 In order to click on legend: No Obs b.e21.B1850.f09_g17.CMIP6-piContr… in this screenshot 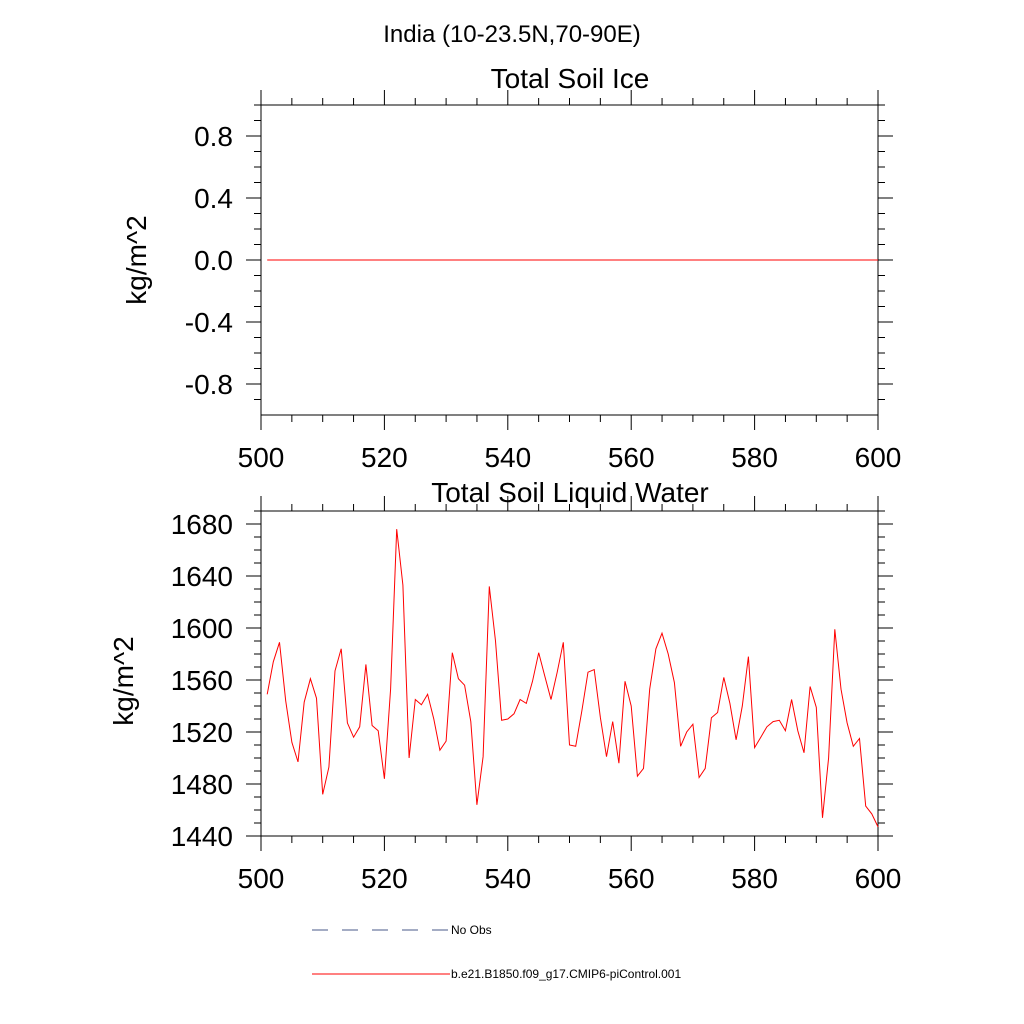, I will do `click(496, 952)`.